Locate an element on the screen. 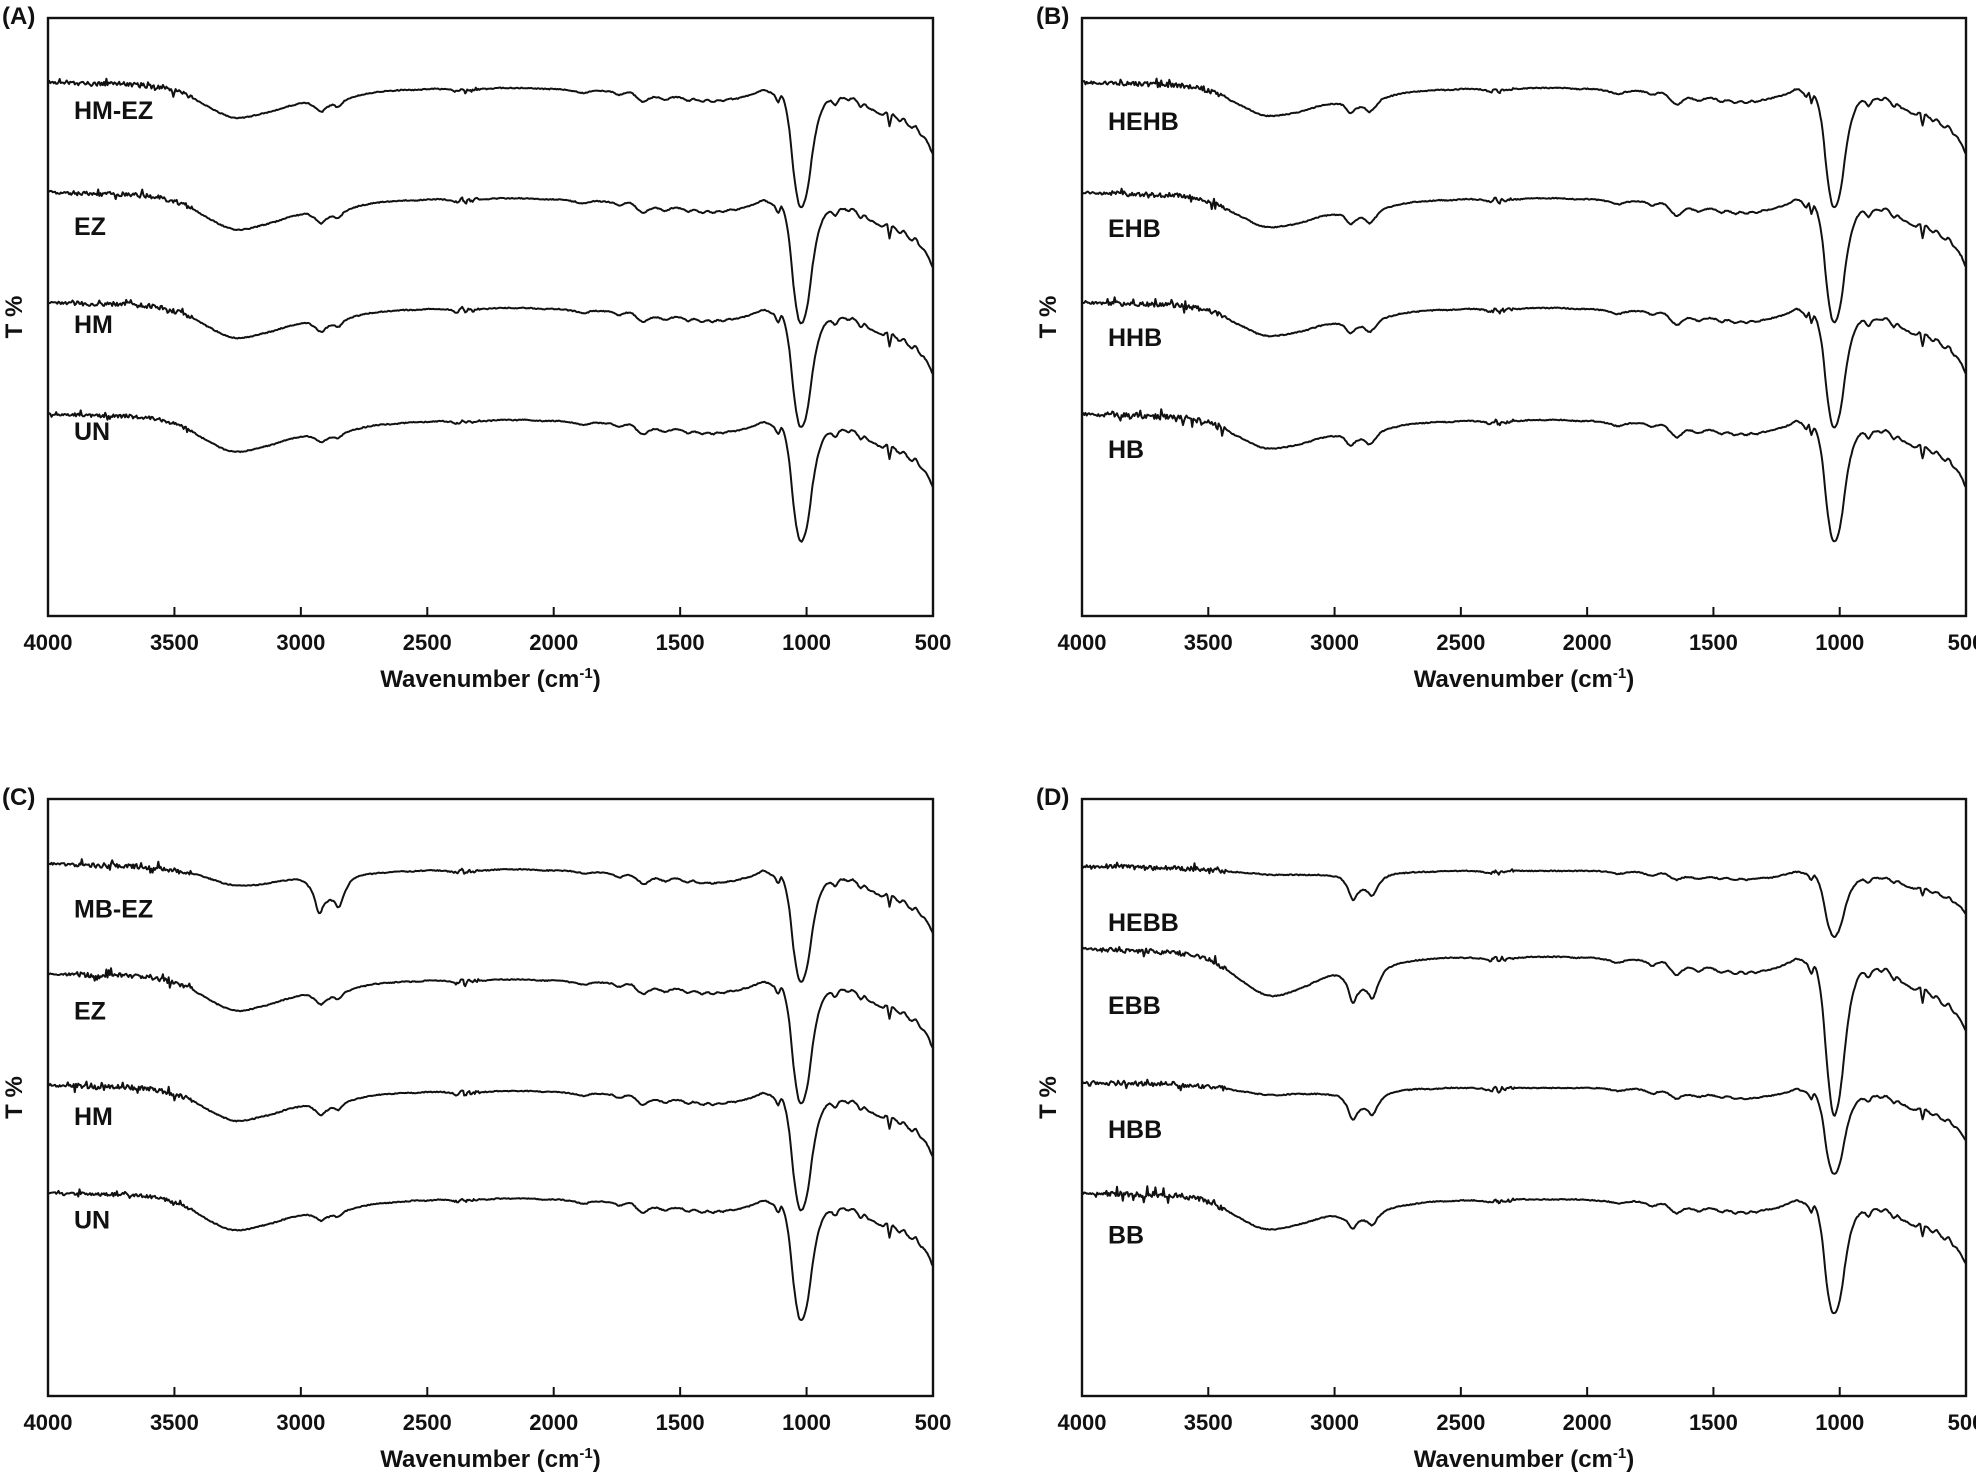  trace-label-ehb: EHB is located at coordinates (1134, 229).